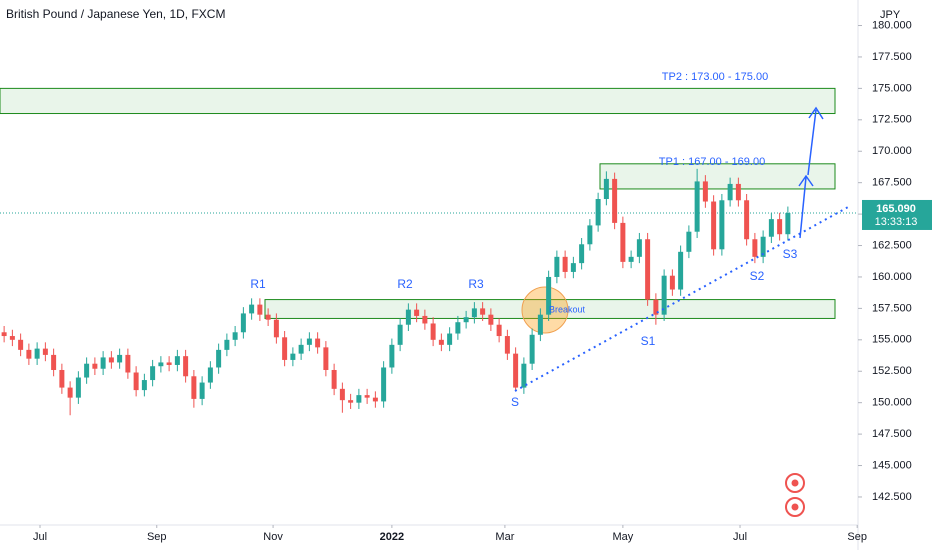 This screenshot has height=550, width=932. What do you see at coordinates (648, 341) in the screenshot?
I see `annotation: S1` at bounding box center [648, 341].